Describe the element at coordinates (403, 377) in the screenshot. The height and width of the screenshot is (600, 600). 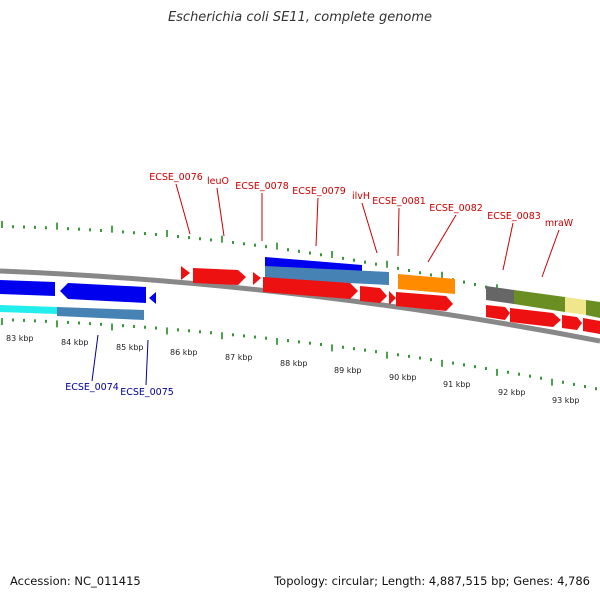
I see `kbp-label: 90 kbp` at that location.